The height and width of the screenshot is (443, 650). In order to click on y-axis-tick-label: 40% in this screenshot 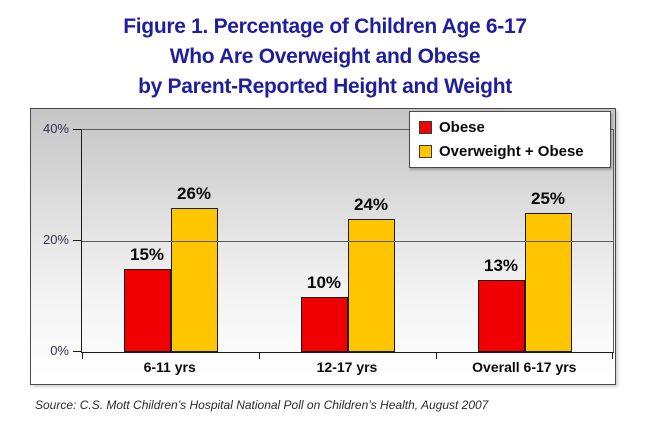, I will do `click(55, 128)`.